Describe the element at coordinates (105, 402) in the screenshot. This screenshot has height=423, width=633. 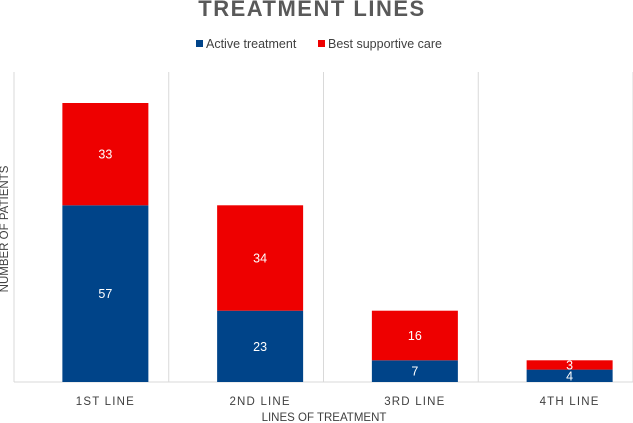
I see `x-tick-label: 1ST LINE` at that location.